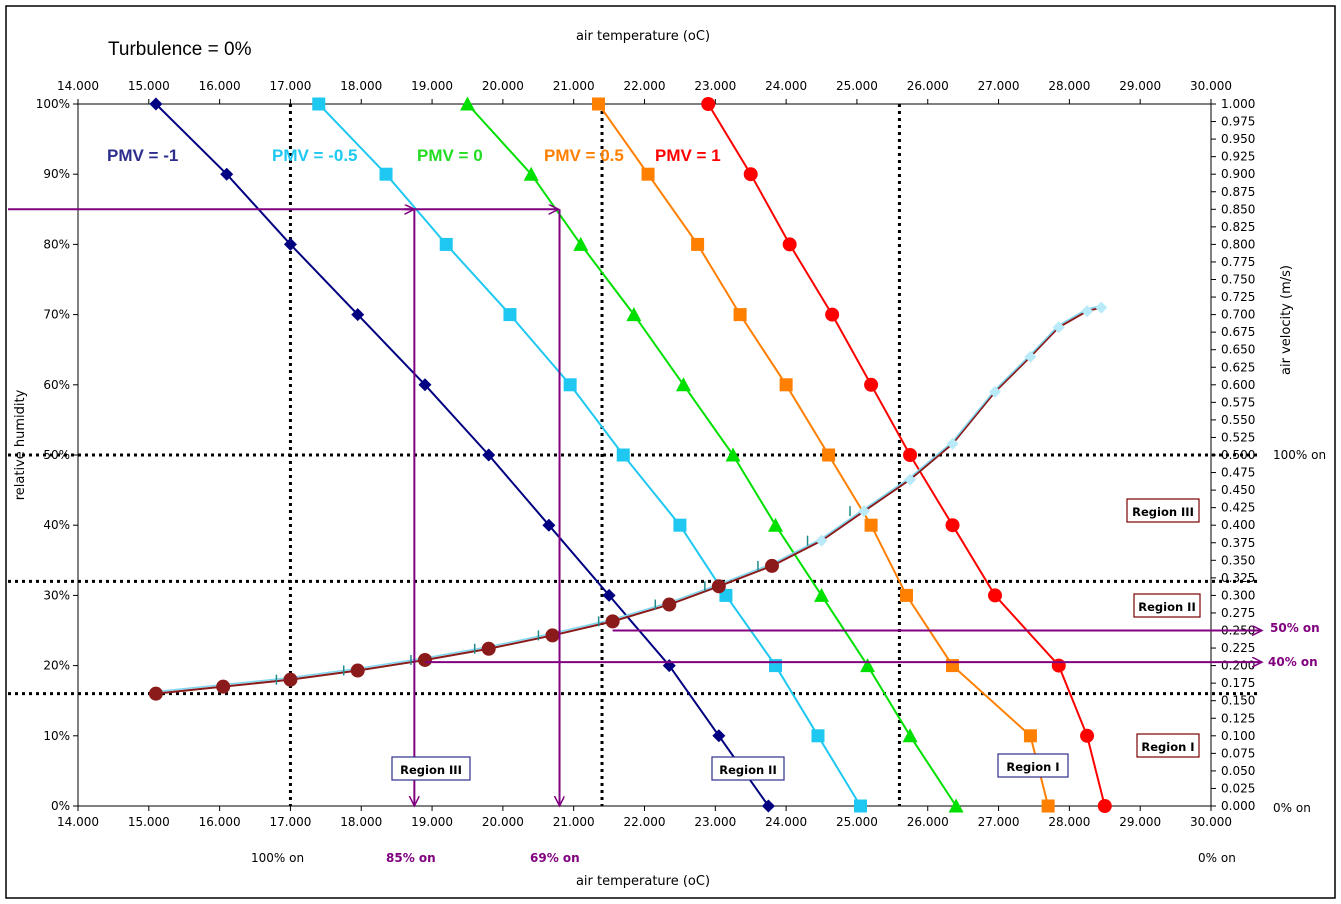  Describe the element at coordinates (180, 49) in the screenshot. I see `chart-title: Turbulence = 0%` at that location.